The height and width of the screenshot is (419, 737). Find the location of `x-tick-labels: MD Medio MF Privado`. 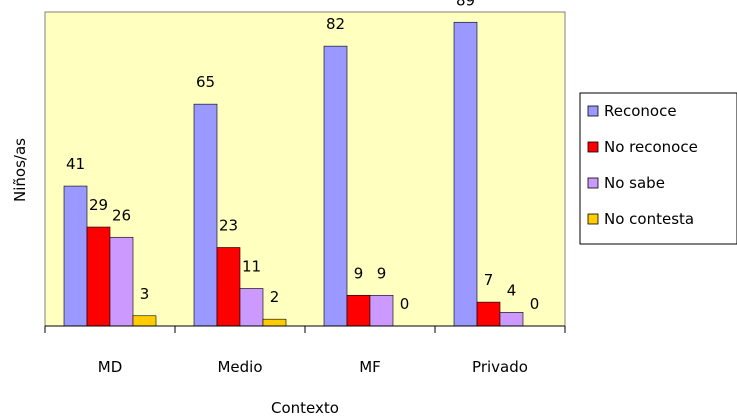

x-tick-labels: MD Medio MF Privado is located at coordinates (313, 367).